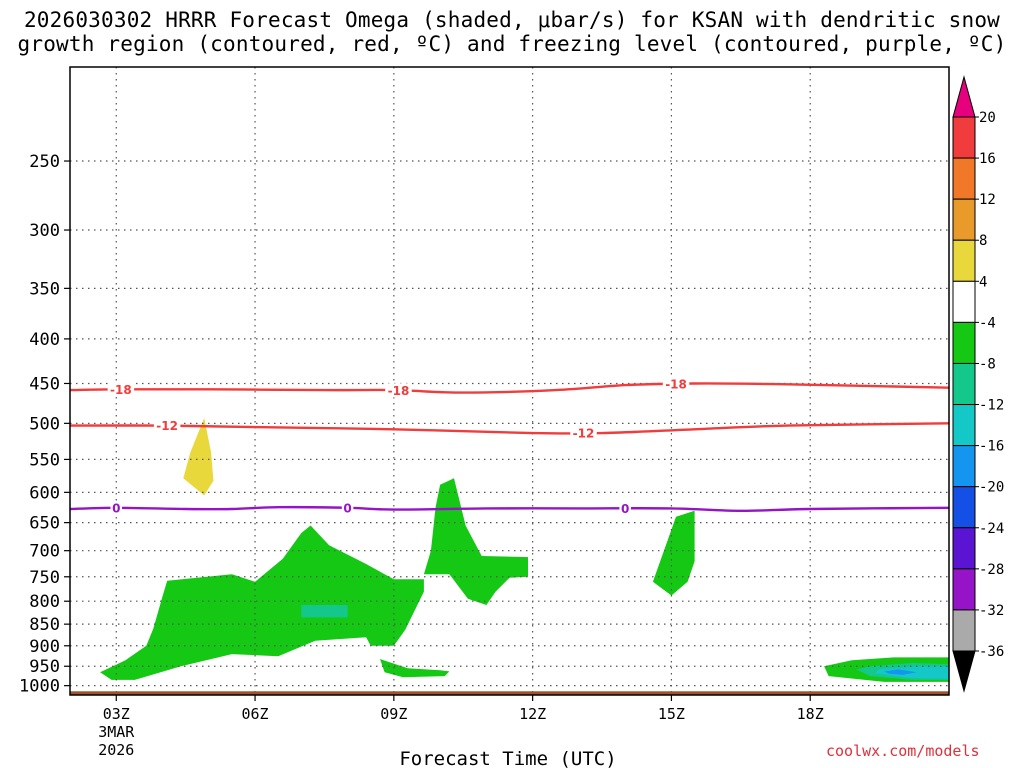 The image size is (1024, 768). I want to click on terrain, so click(509, 693).